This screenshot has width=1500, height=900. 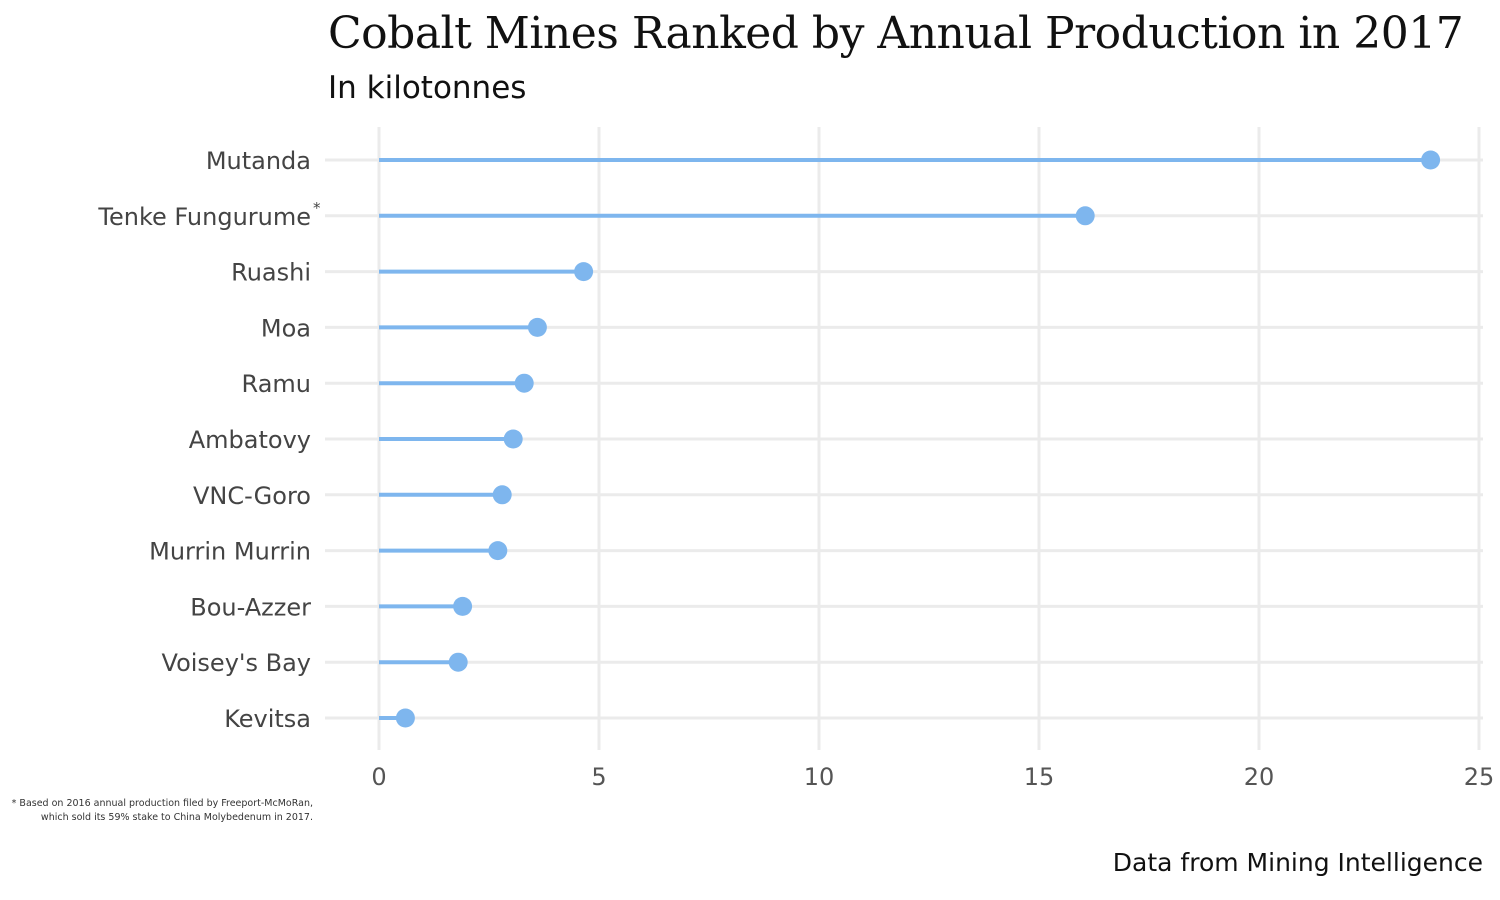 What do you see at coordinates (252, 496) in the screenshot?
I see `category-label: VNC-Goro` at bounding box center [252, 496].